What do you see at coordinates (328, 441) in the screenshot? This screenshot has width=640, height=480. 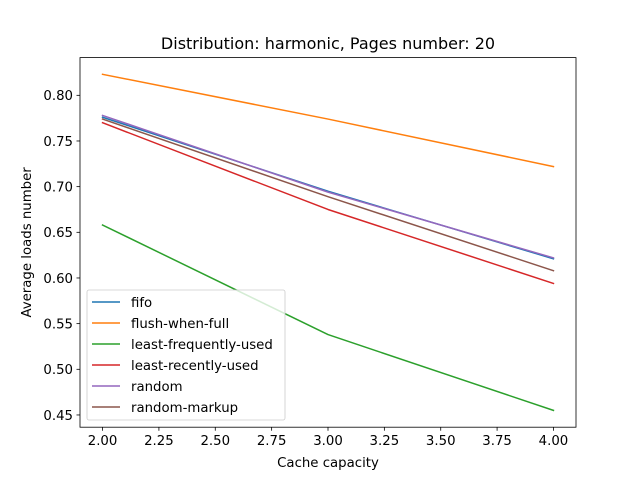 I see `x-tick-label: 3.00` at bounding box center [328, 441].